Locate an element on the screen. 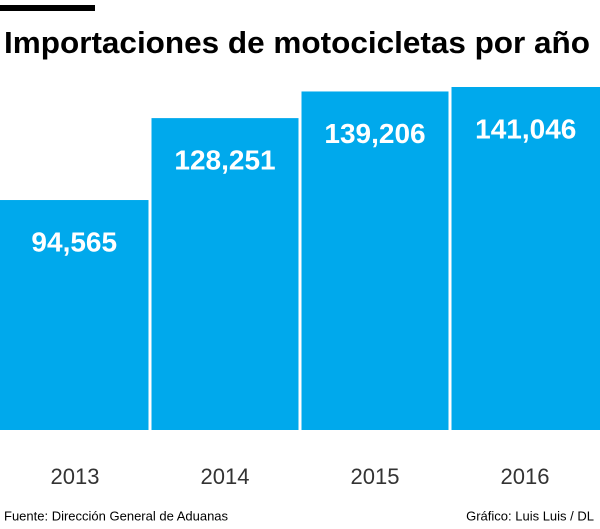 The height and width of the screenshot is (529, 600). value-label: 139,206 is located at coordinates (374, 133).